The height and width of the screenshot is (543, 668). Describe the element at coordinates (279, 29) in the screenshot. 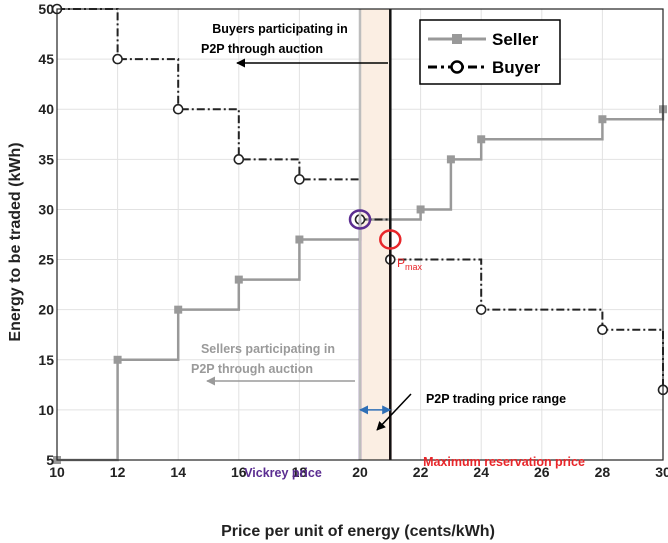

I see `buyers-annotation-line1: Buyers participating in` at that location.